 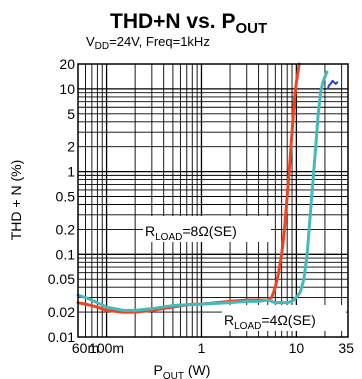 What do you see at coordinates (158, 370) in the screenshot?
I see `x-axis-label-main: P` at bounding box center [158, 370].